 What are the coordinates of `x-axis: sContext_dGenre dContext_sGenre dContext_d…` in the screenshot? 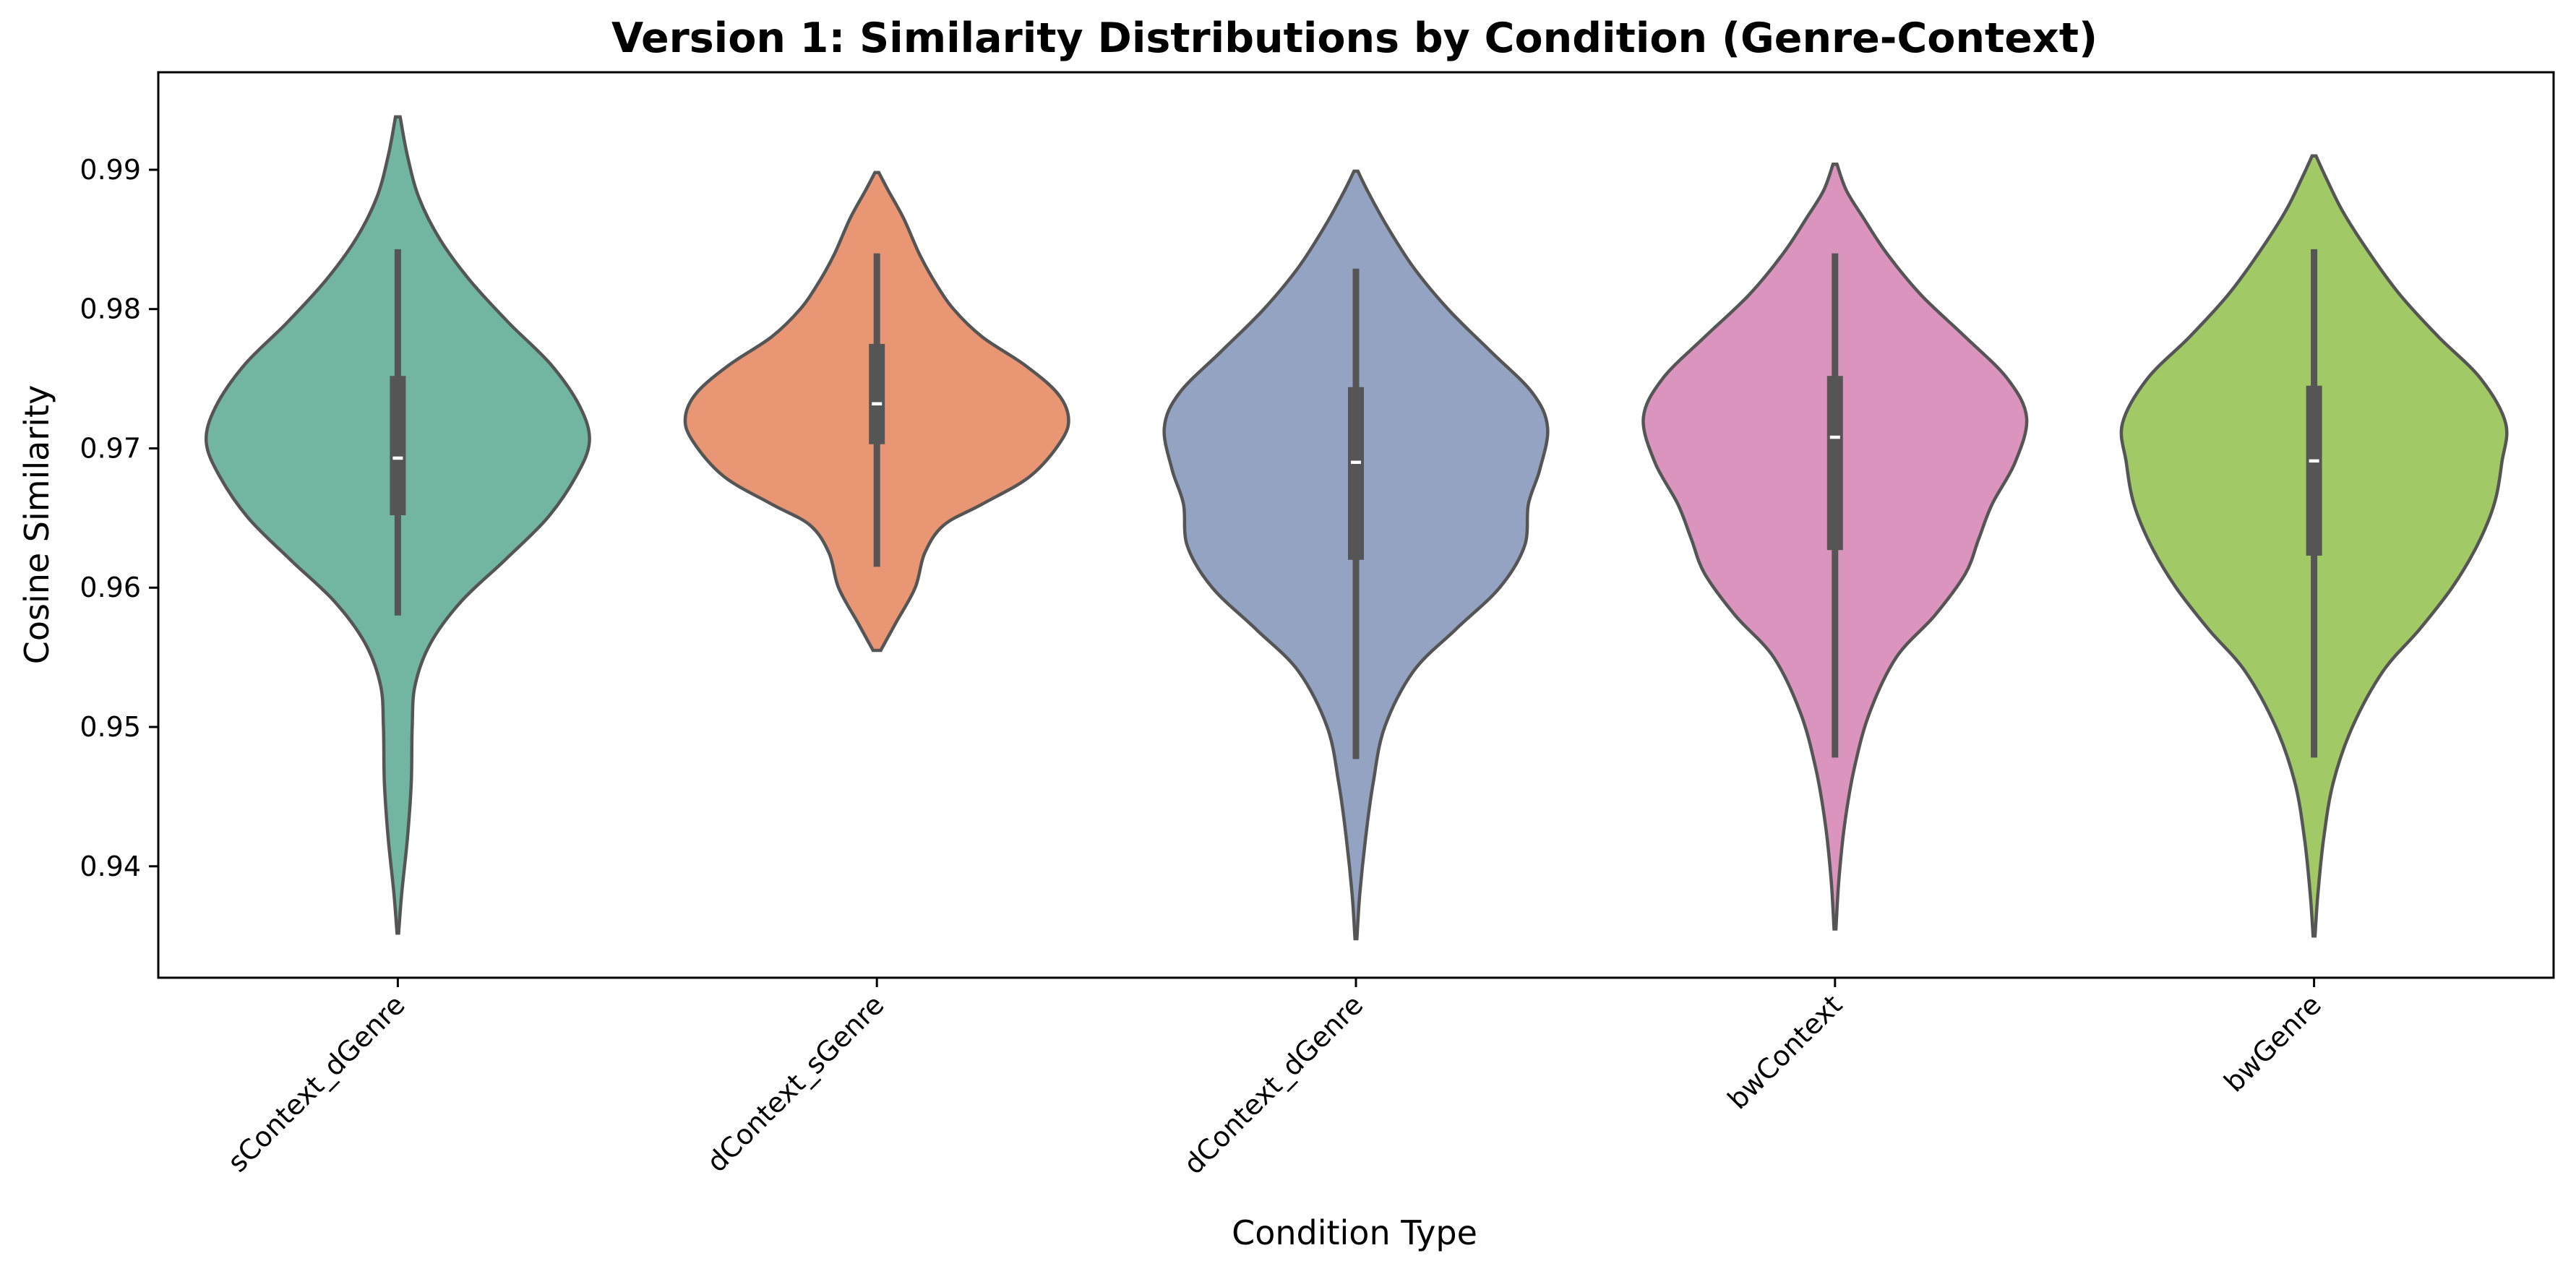 It's located at (1274, 1079).